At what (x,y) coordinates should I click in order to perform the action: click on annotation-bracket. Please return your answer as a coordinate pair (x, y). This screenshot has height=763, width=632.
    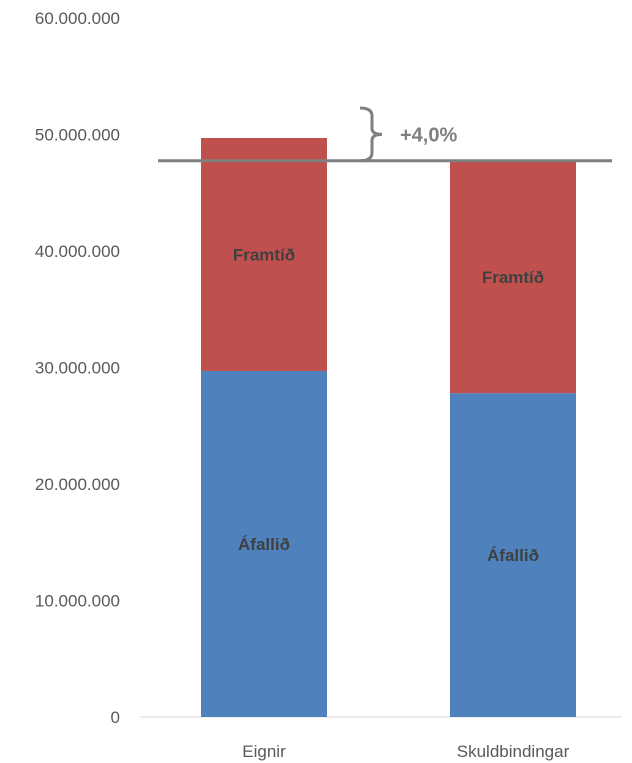
    Looking at the image, I should click on (371, 134).